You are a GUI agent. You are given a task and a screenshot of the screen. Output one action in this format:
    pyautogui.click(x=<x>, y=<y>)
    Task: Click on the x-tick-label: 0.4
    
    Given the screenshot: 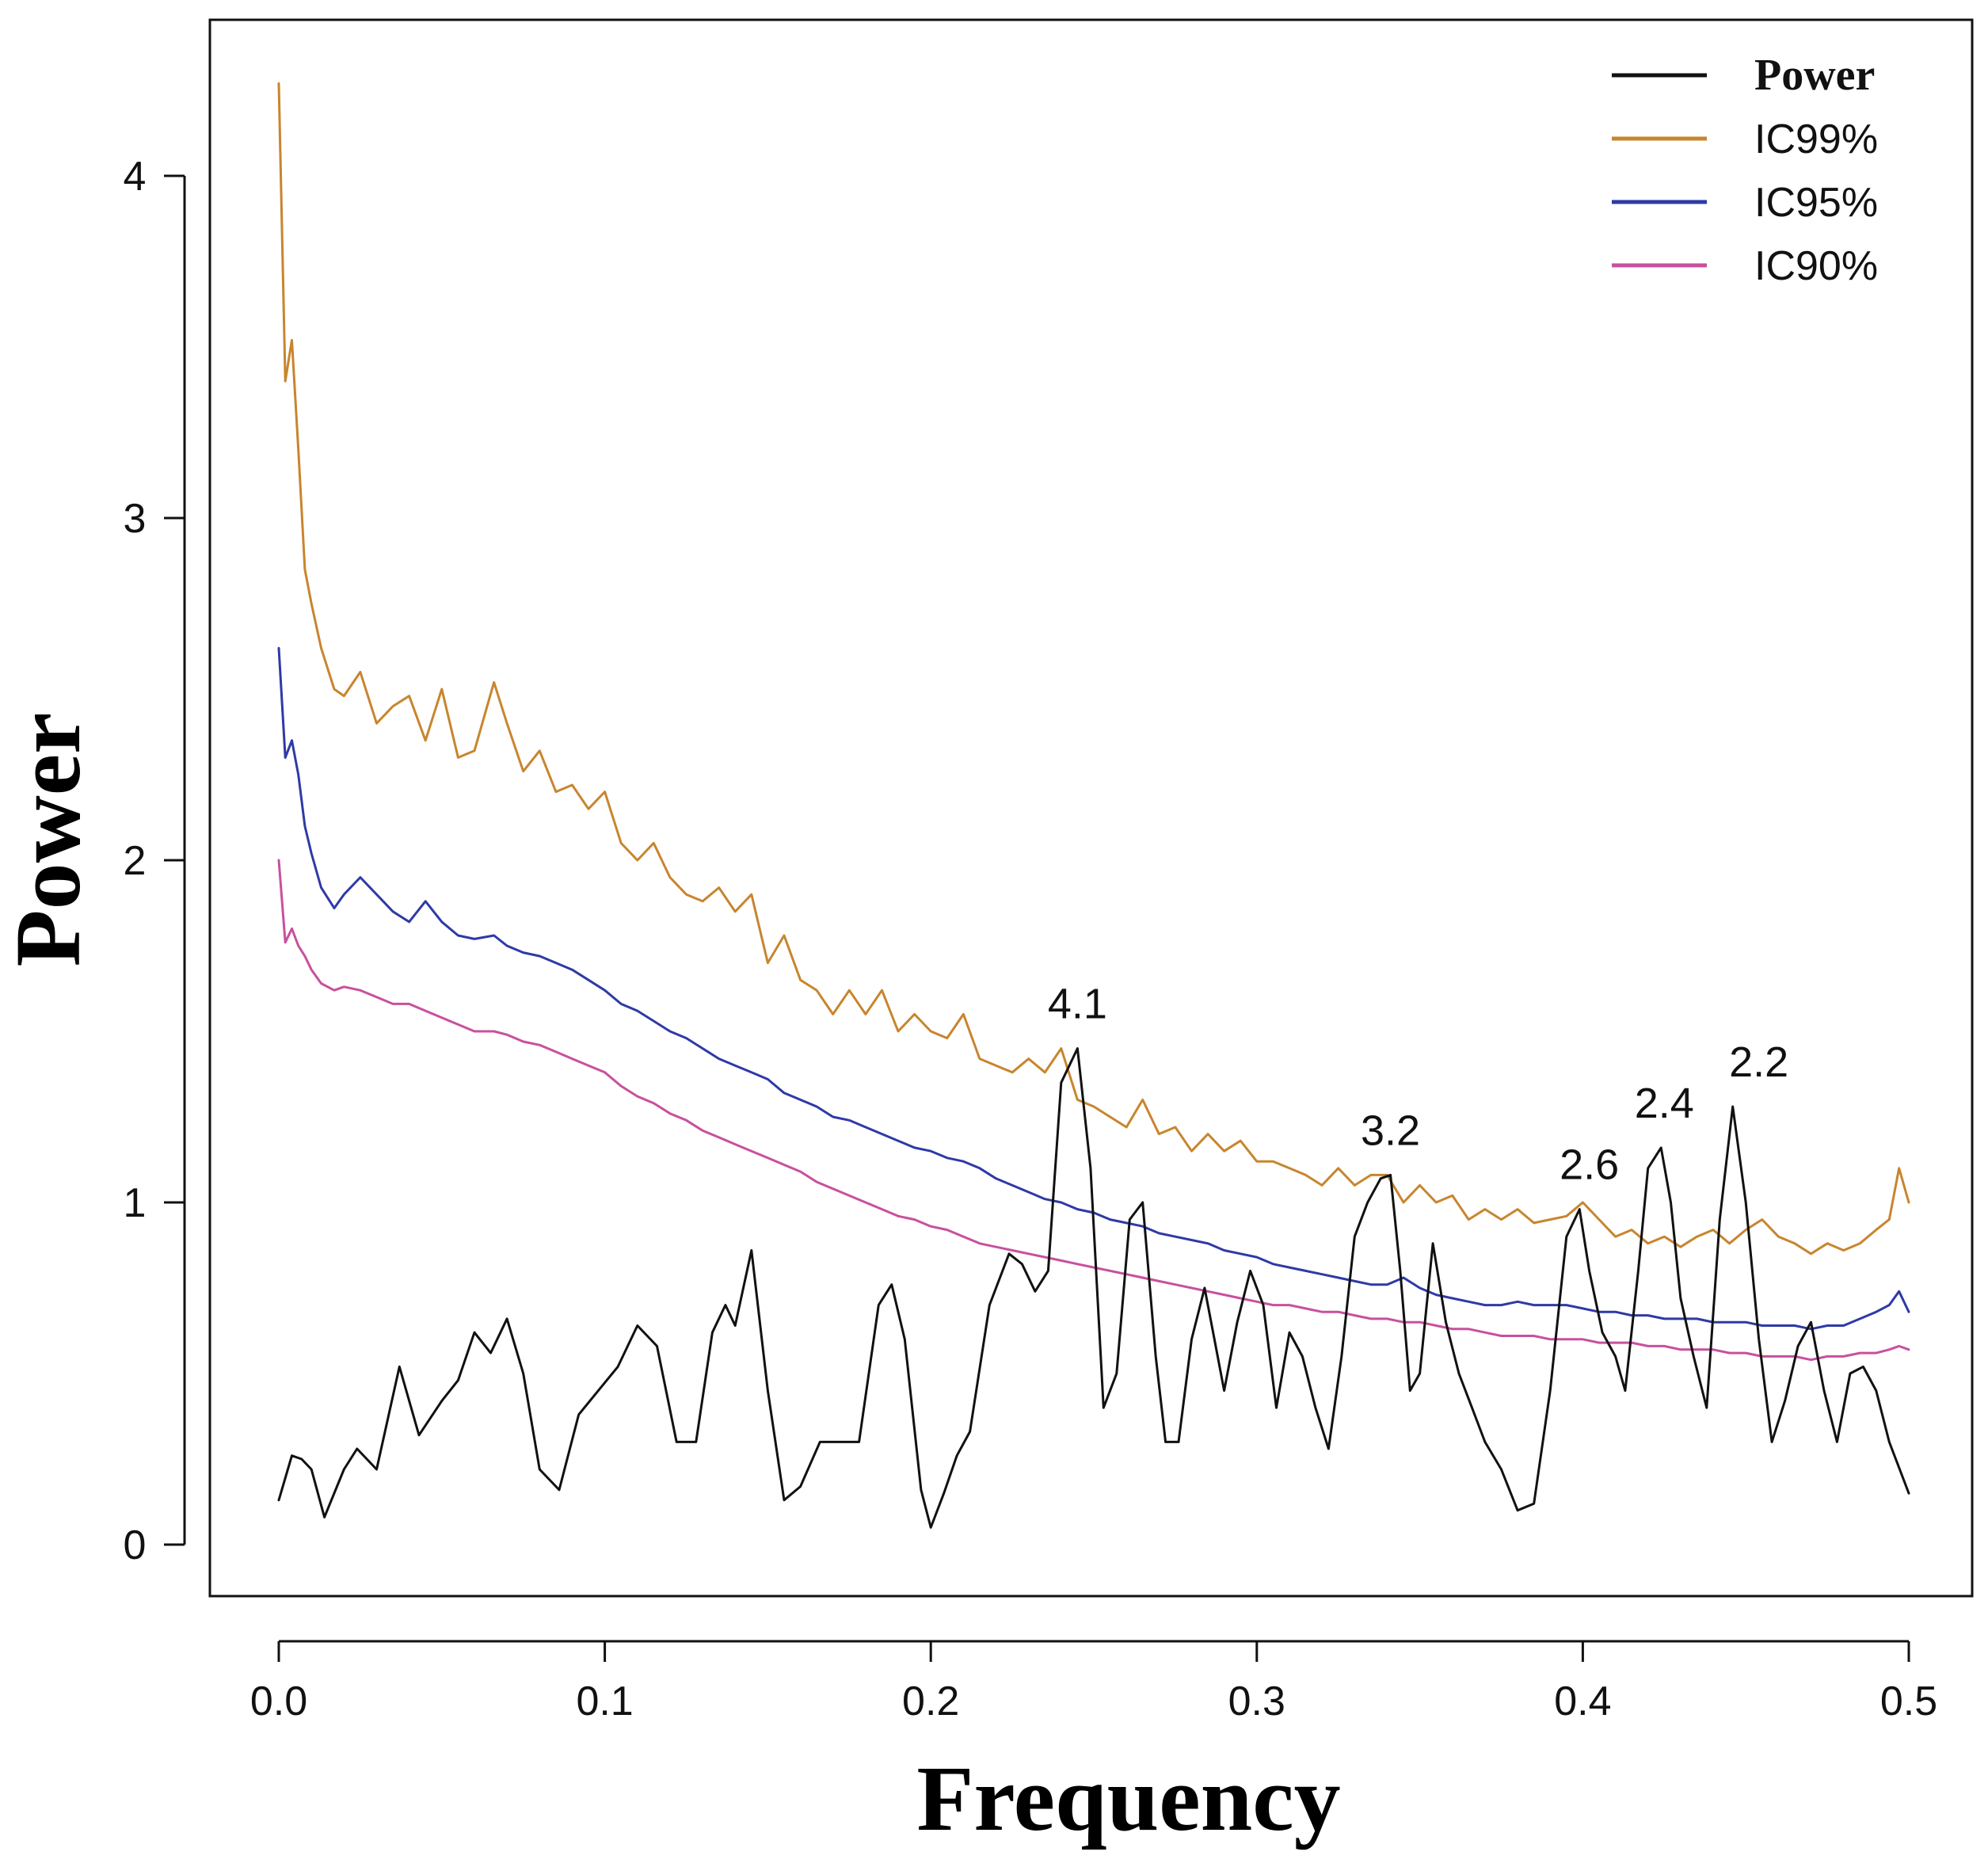 What is the action you would take?
    pyautogui.click(x=1583, y=1701)
    